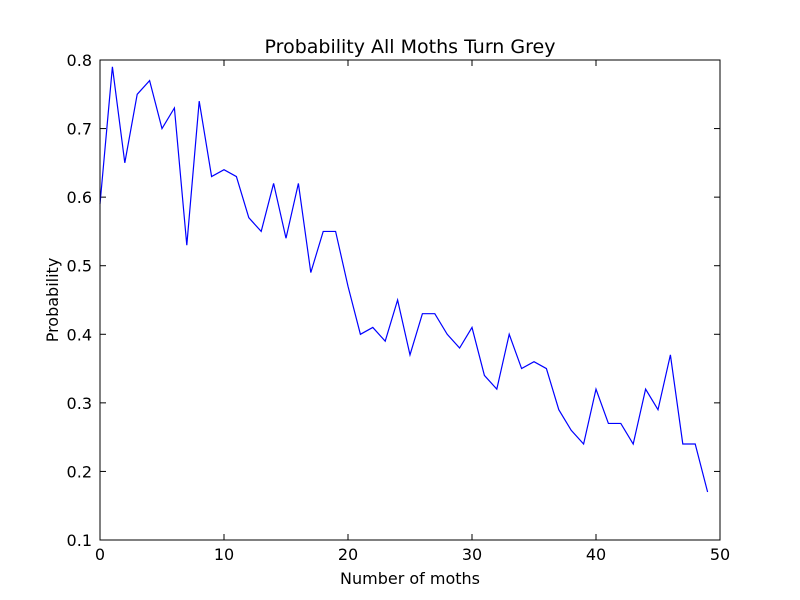  What do you see at coordinates (79, 129) in the screenshot?
I see `y-tick-label: 0.7` at bounding box center [79, 129].